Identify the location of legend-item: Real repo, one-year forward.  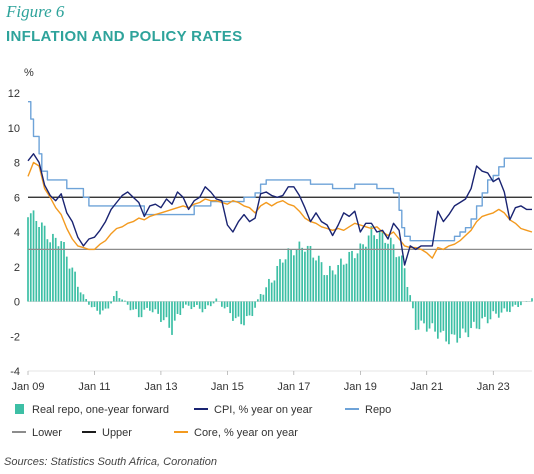
(92, 410).